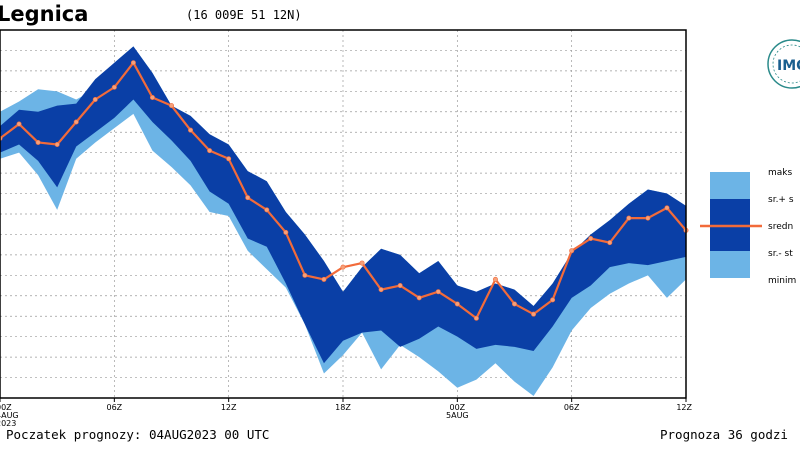  Describe the element at coordinates (788, 66) in the screenshot. I see `logo-text: IMG` at that location.